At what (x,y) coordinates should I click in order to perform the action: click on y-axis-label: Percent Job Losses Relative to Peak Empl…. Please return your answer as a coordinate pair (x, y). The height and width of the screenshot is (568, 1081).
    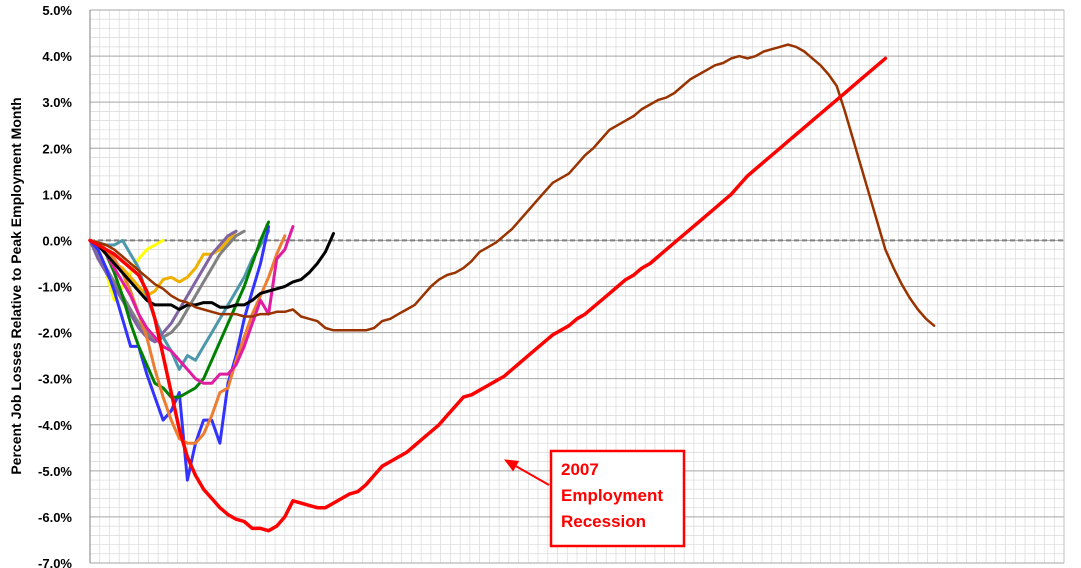
    Looking at the image, I should click on (16, 285).